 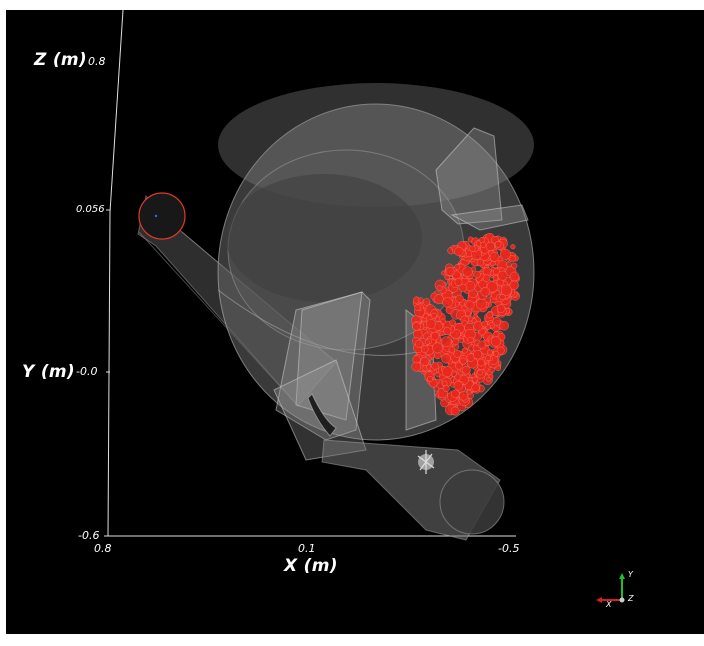 I want to click on orientation-x-label: X, so click(x=609, y=604).